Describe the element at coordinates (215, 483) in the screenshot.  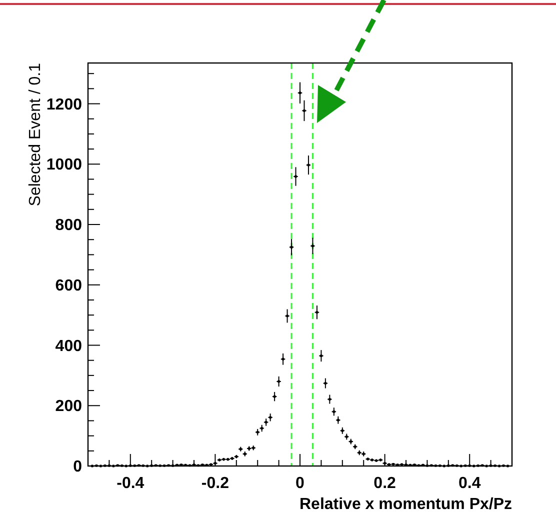
I see `x-tick-label: -0.2` at that location.